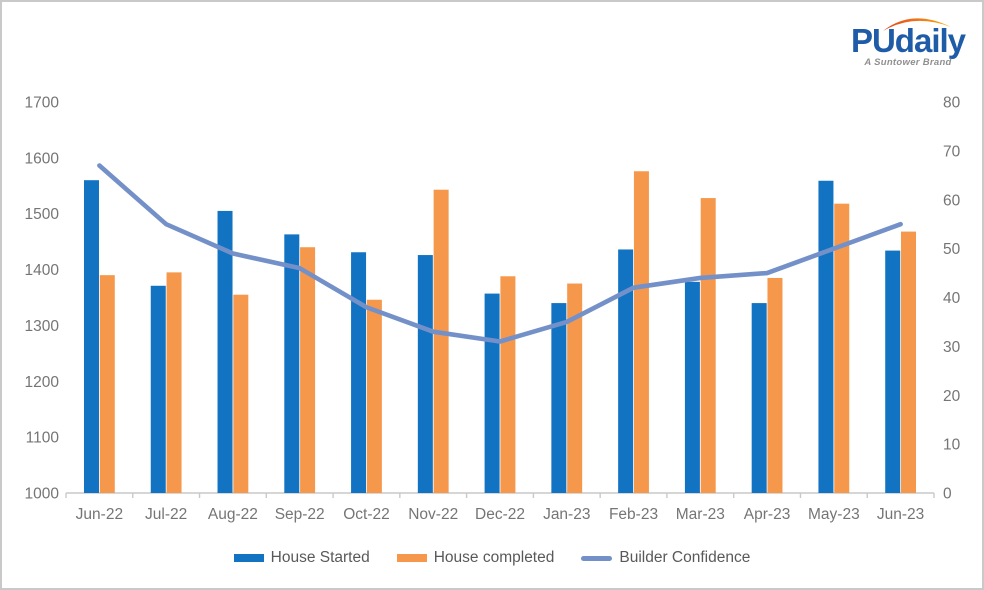 The height and width of the screenshot is (590, 984). Describe the element at coordinates (42, 103) in the screenshot. I see `left-axis-label: 1700` at that location.